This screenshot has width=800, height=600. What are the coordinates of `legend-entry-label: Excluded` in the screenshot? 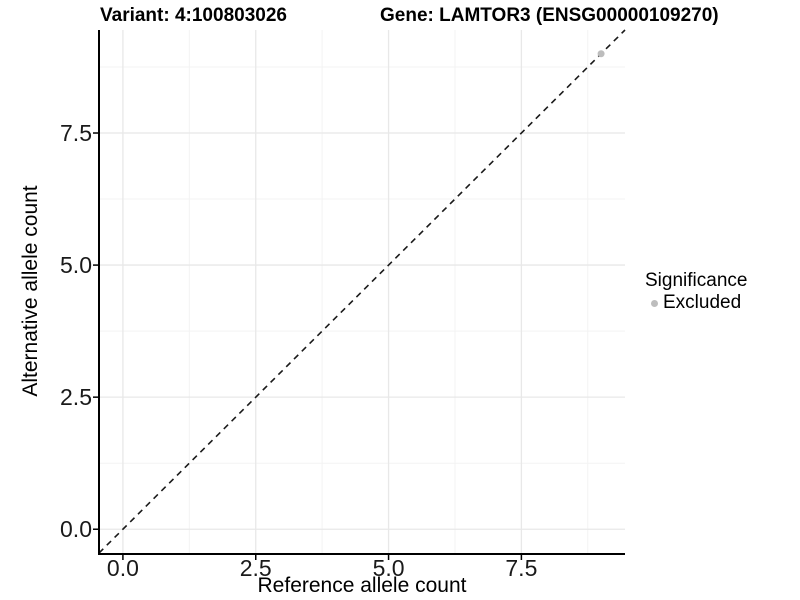 It's located at (702, 302).